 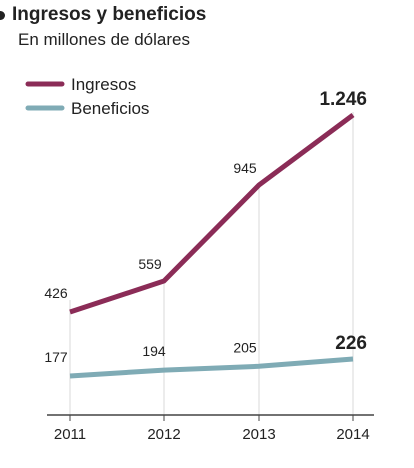 I want to click on data-label-beneficios-2014: 226, so click(x=351, y=343).